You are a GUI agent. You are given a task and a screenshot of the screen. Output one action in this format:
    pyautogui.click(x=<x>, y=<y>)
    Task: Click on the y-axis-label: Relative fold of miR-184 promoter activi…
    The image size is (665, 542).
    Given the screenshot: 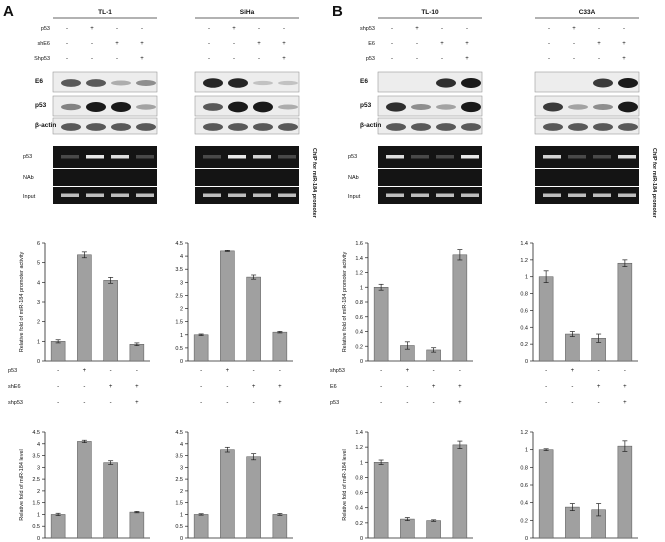 What is the action you would take?
    pyautogui.click(x=22, y=301)
    